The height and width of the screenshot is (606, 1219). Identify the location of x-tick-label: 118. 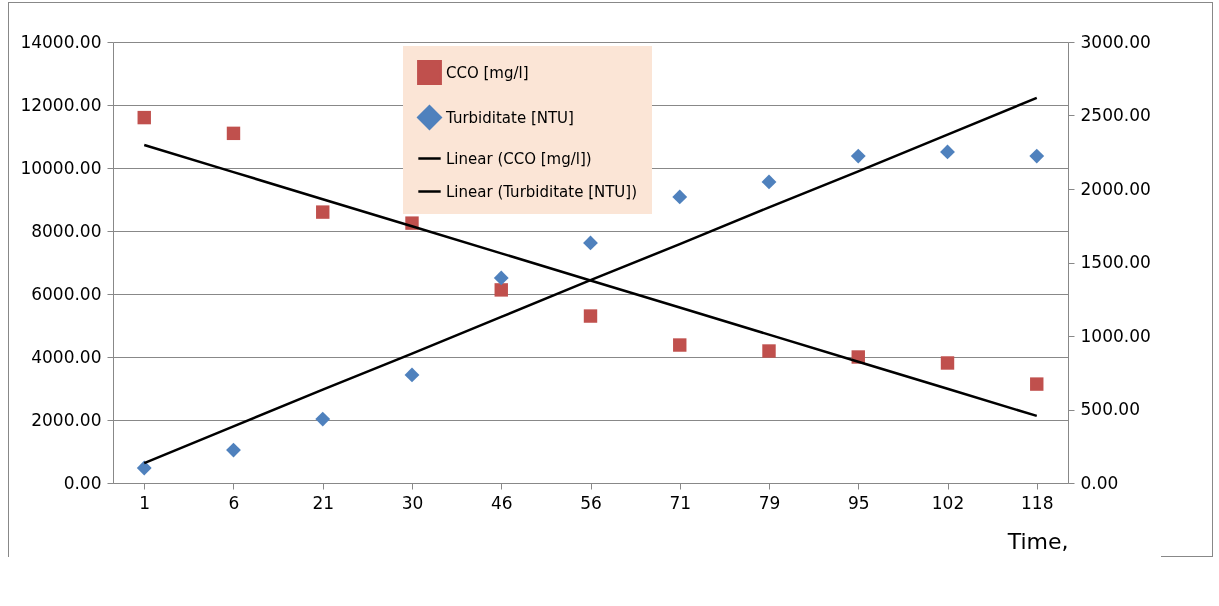
(1037, 502).